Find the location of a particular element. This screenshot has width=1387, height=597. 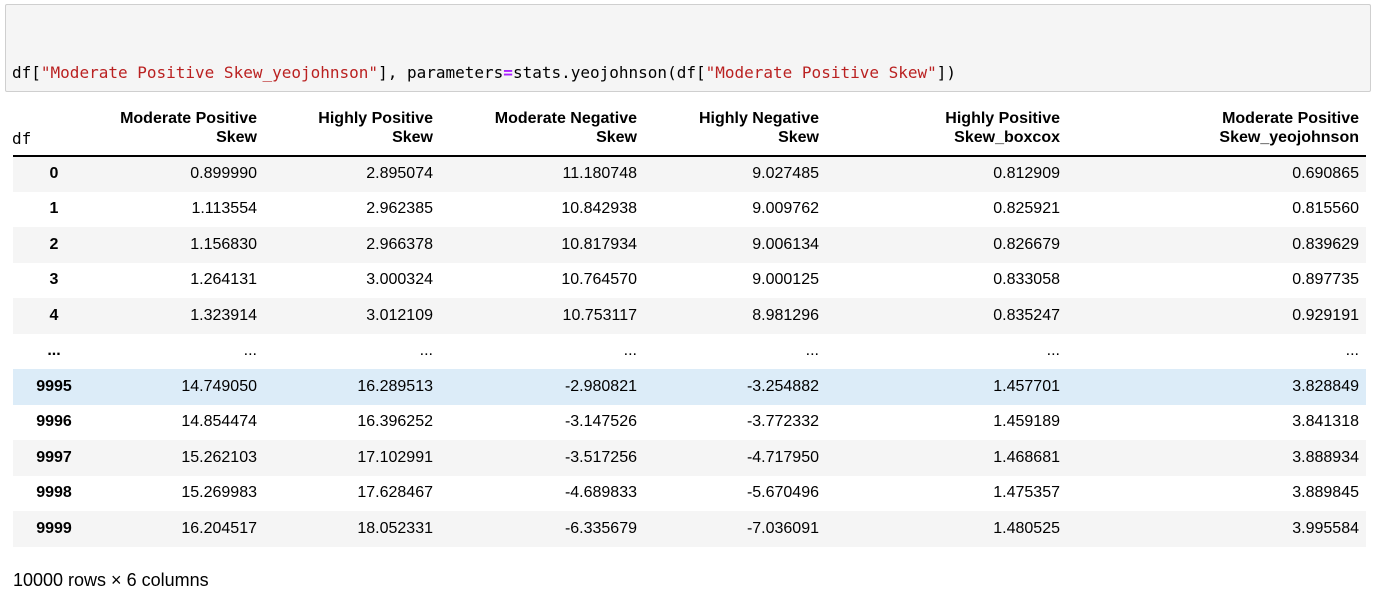

table-cell: 1.475357 is located at coordinates (1026, 493).